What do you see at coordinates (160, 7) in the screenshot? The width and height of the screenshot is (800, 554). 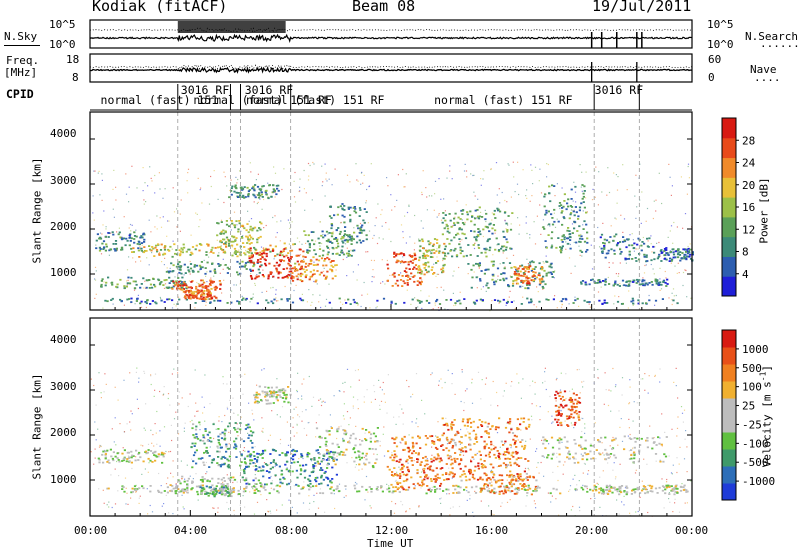 I see `station-title: Kodiak (fitACF)` at bounding box center [160, 7].